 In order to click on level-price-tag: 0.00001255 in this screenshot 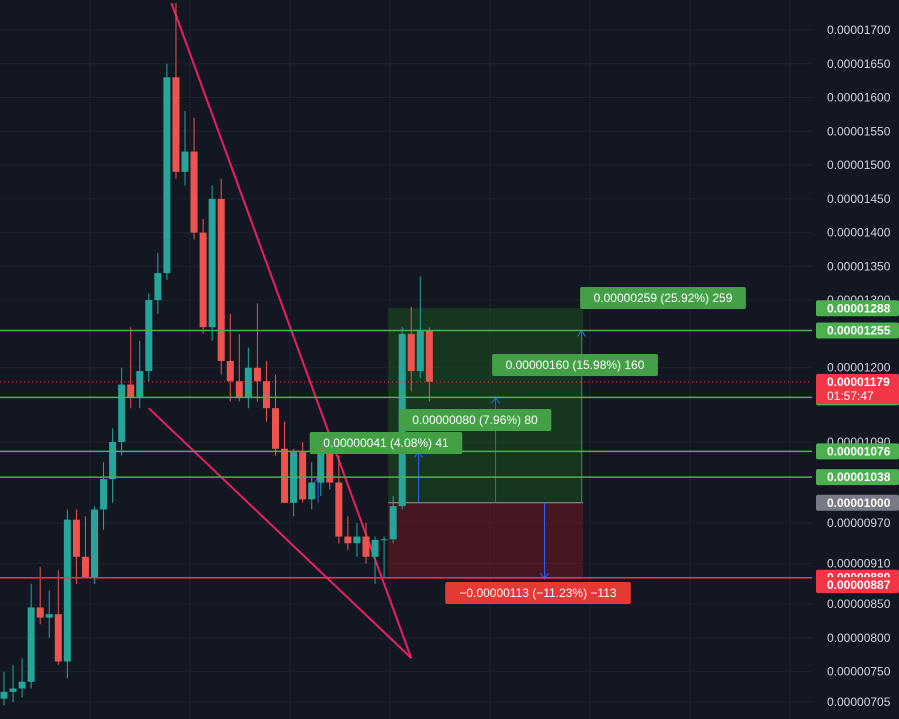, I will do `click(857, 330)`.